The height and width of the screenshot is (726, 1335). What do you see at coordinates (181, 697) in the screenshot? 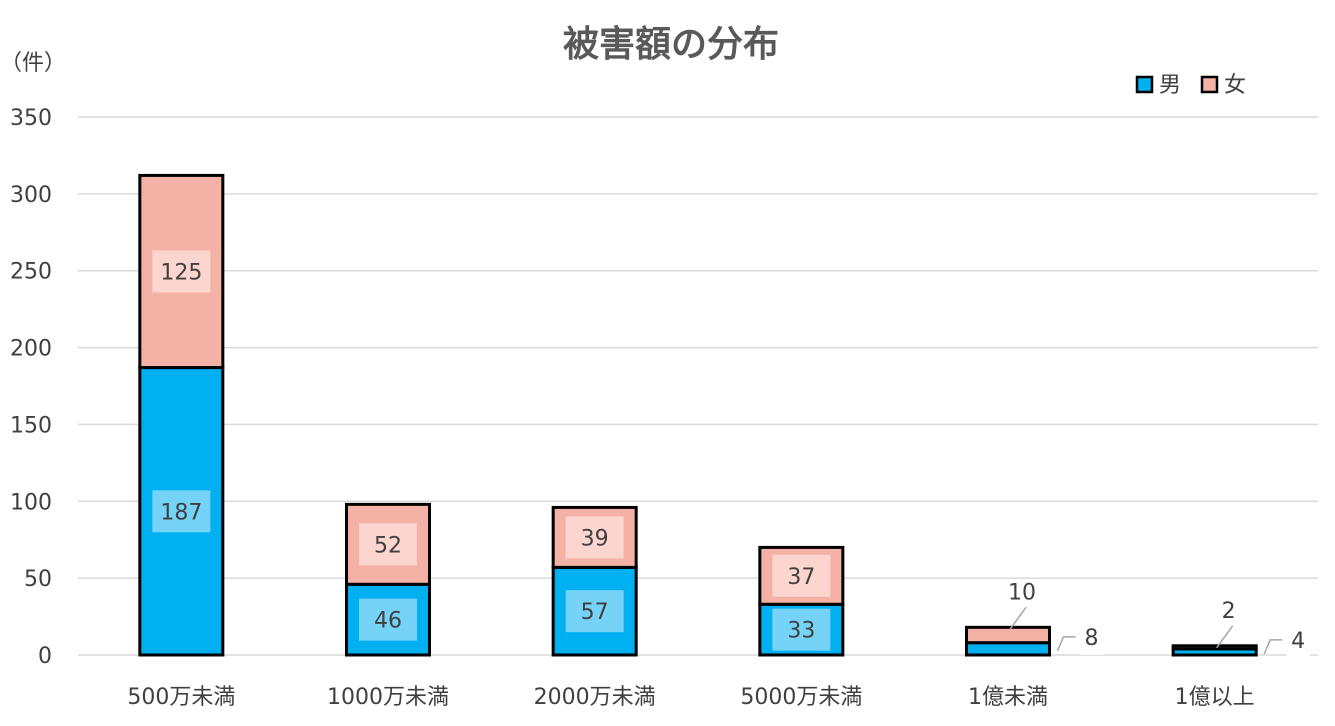
I see `x-category-label: 500万未満` at bounding box center [181, 697].